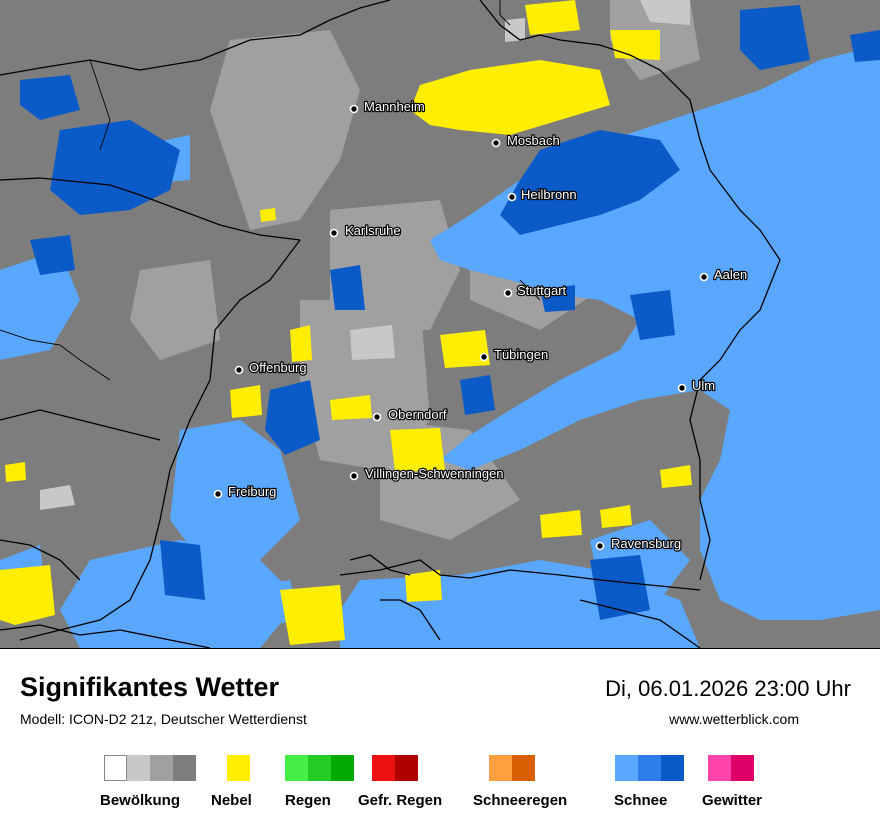 The image size is (880, 830). I want to click on legend-group-gewitter, so click(731, 768).